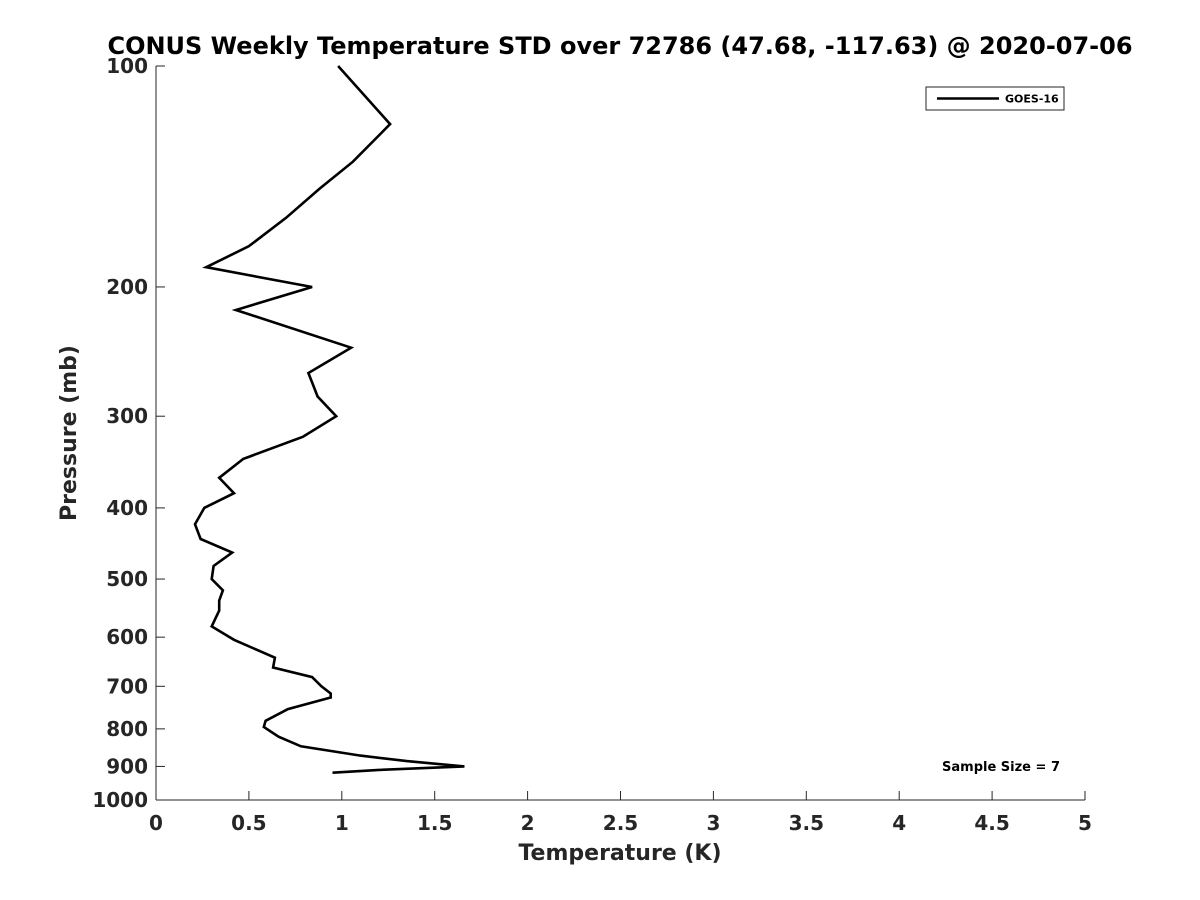  I want to click on x-axis-ticks: 0 0.5 1 1.5 2 2.5 3 3.5 4 4.5 5, so click(620, 813).